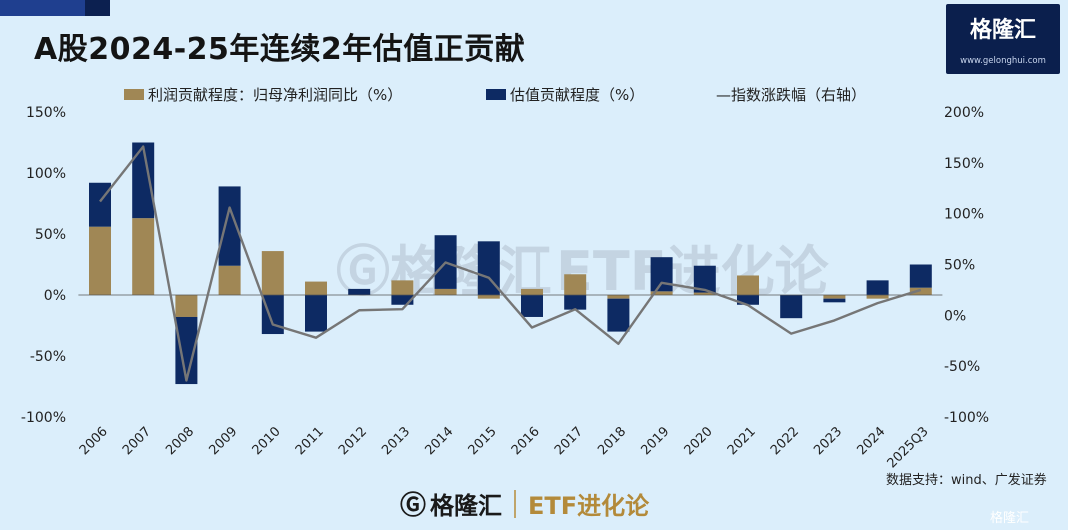 This screenshot has width=1068, height=530. I want to click on x-tick-label: 2013, so click(396, 441).